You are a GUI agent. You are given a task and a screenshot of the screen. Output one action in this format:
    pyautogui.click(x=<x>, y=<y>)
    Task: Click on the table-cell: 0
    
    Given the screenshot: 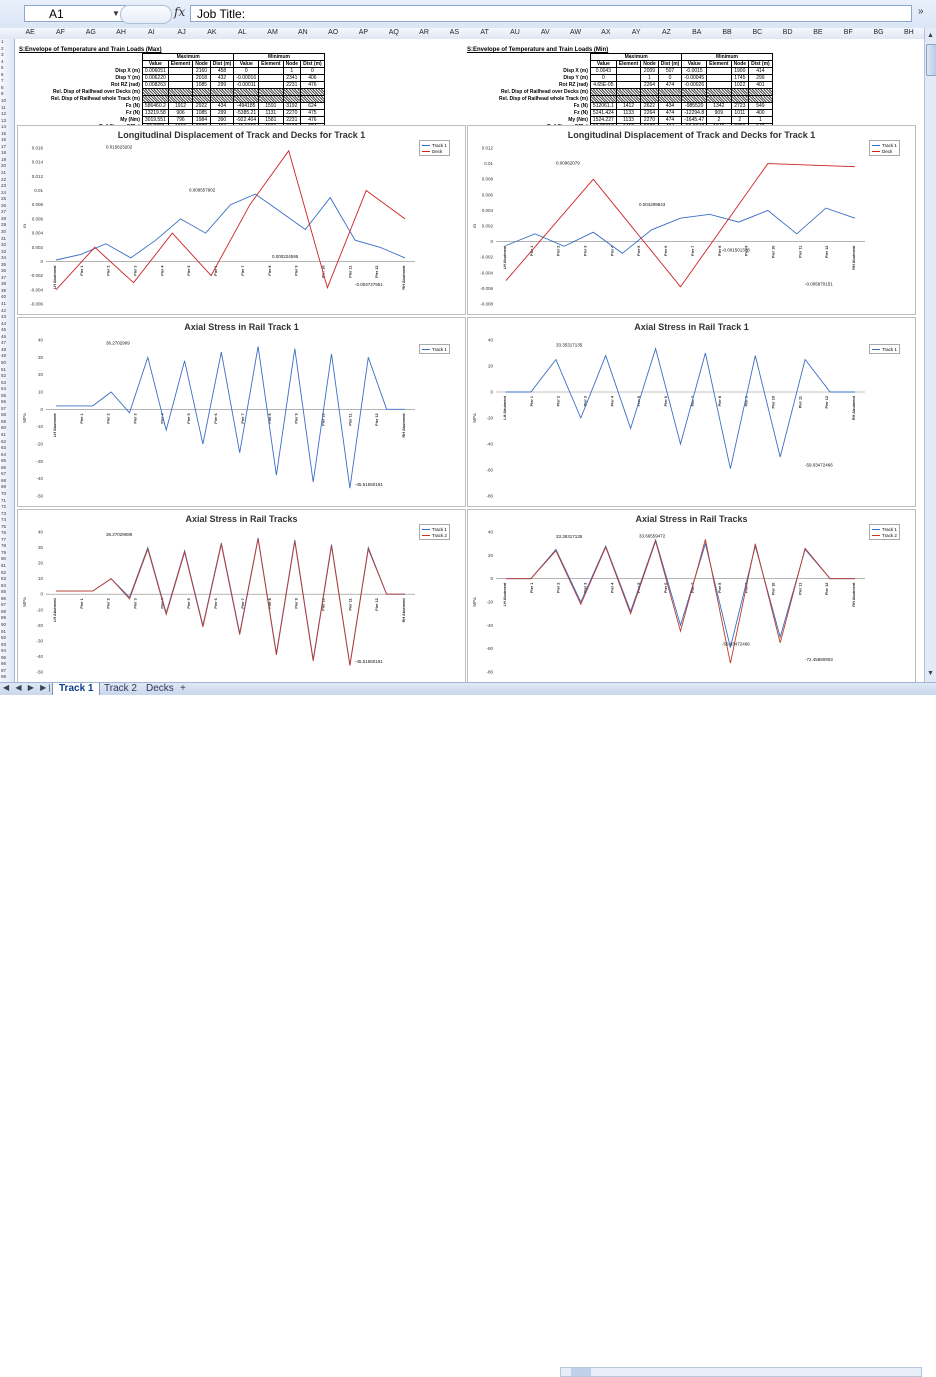 What is the action you would take?
    pyautogui.click(x=246, y=71)
    